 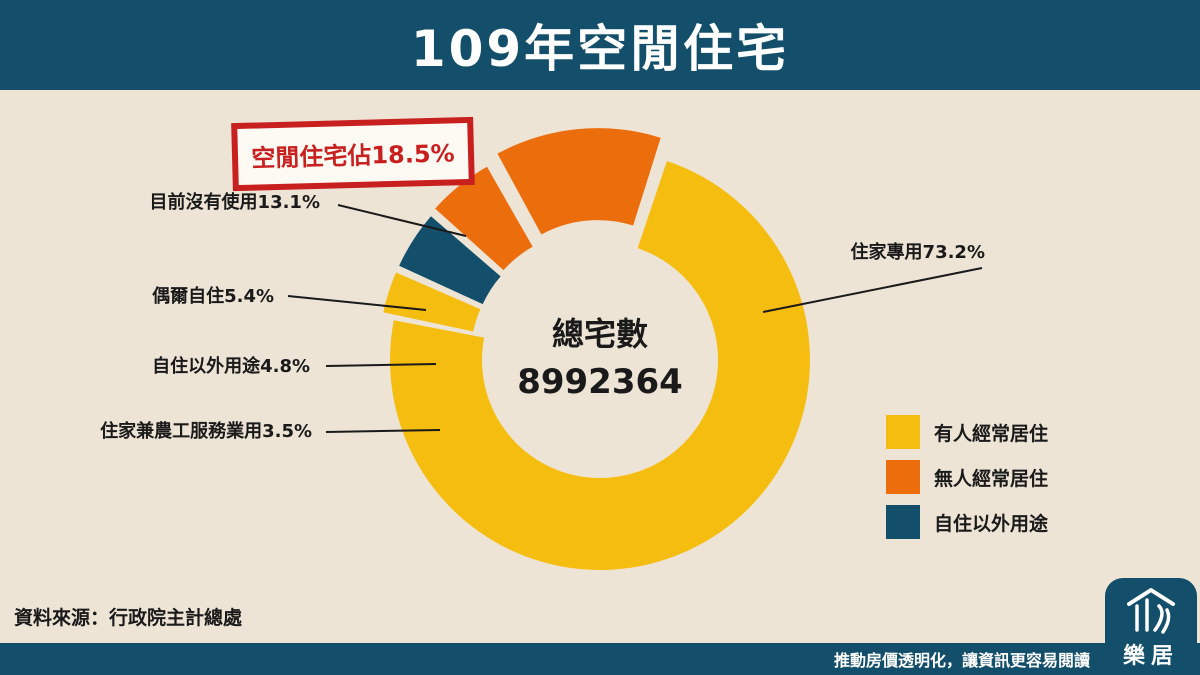 What do you see at coordinates (961, 660) in the screenshot?
I see `slogan: 推動房價透明化，讓資訊更容易閱讀` at bounding box center [961, 660].